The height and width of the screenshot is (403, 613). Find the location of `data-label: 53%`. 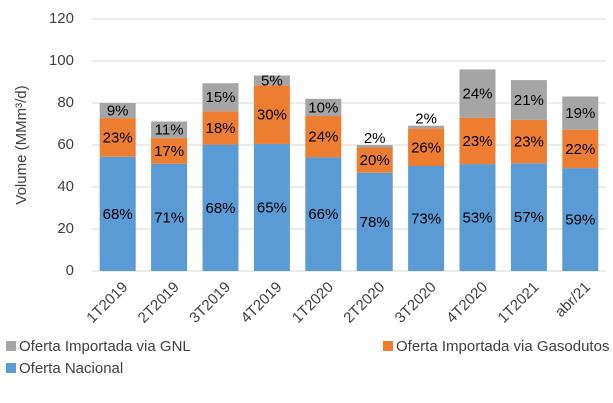

data-label: 53% is located at coordinates (477, 218).